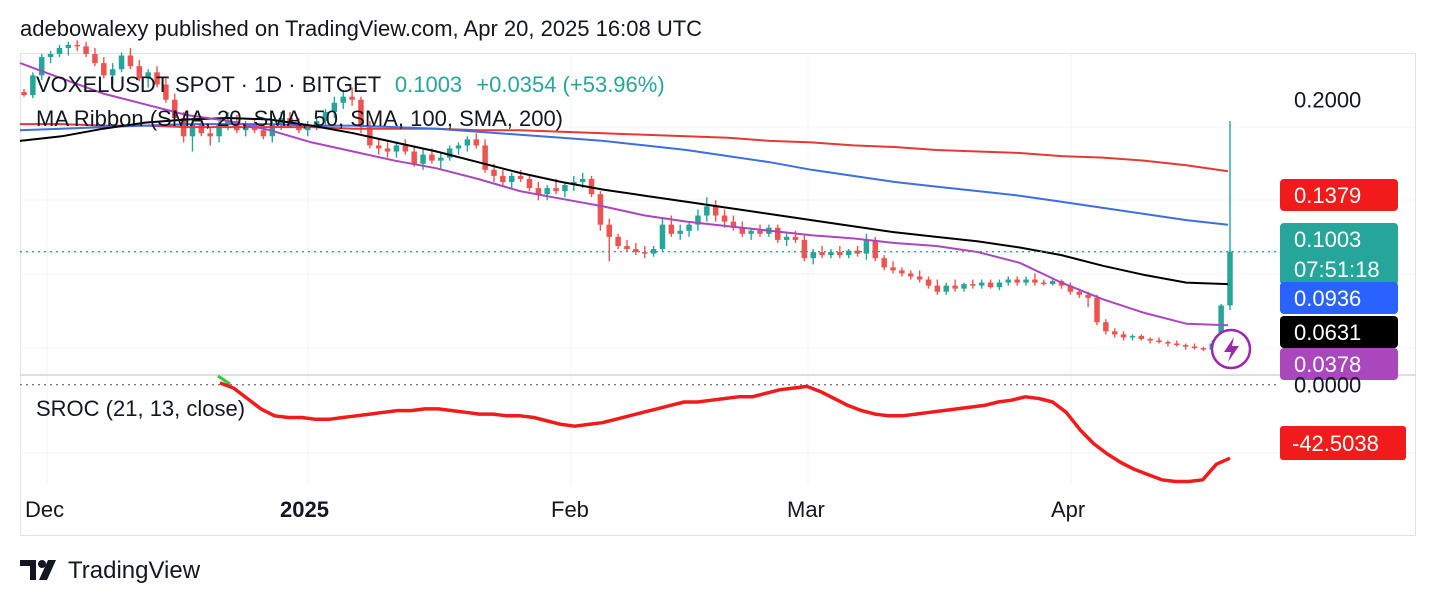  Describe the element at coordinates (208, 84) in the screenshot. I see `symbol-label: VOXELUSDT SPOT · 1D · BITGET` at that location.